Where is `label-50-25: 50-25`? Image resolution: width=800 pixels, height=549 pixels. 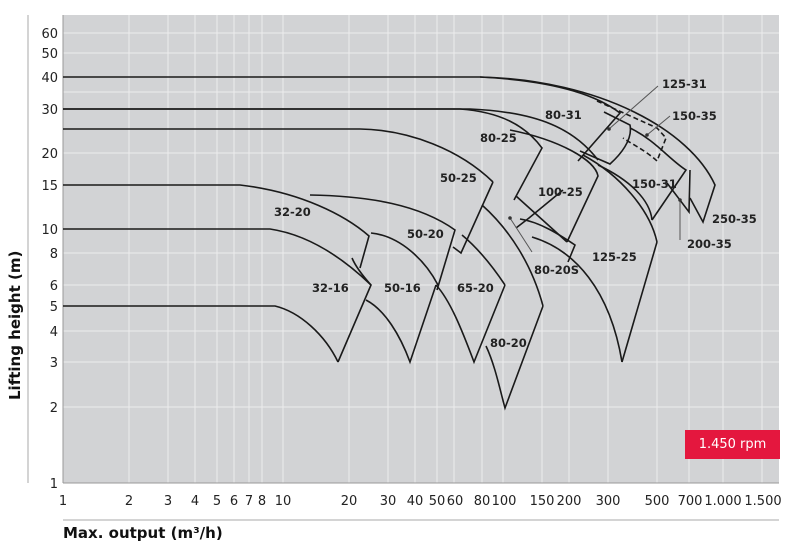
label-50-25: 50-25 is located at coordinates (458, 178).